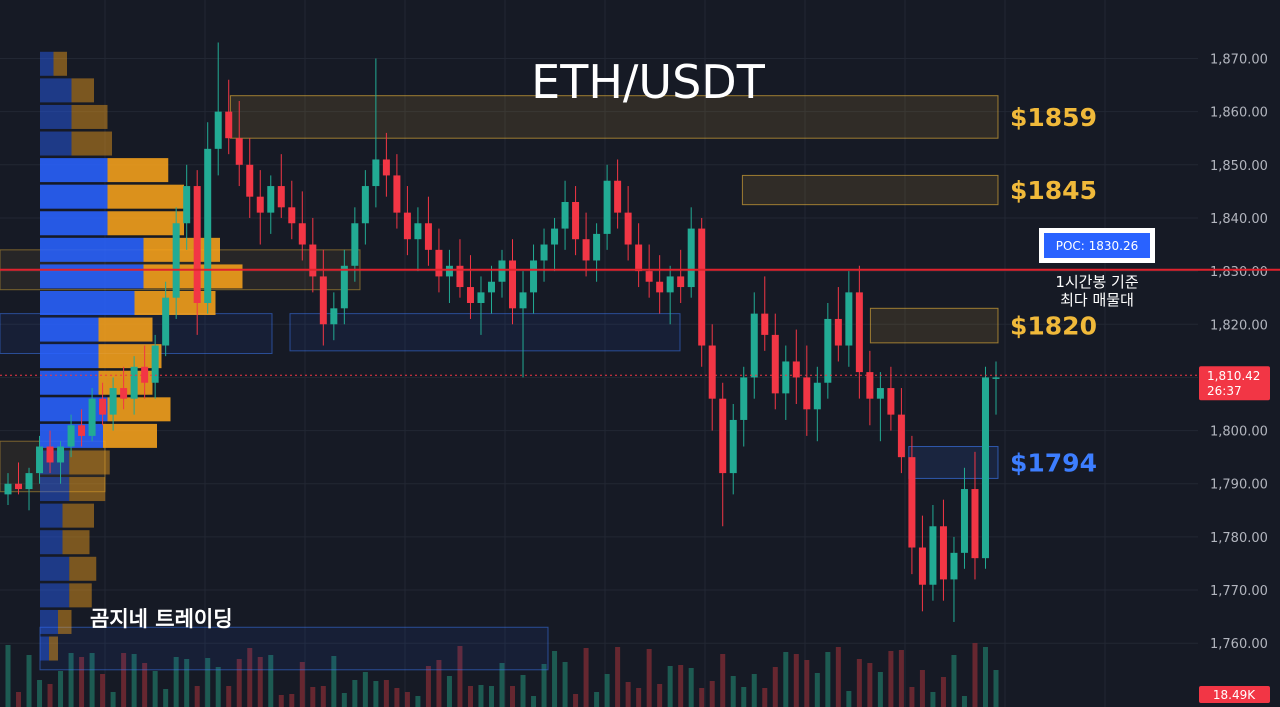 The height and width of the screenshot is (707, 1280). I want to click on zone-price-label: $1820, so click(1053, 326).